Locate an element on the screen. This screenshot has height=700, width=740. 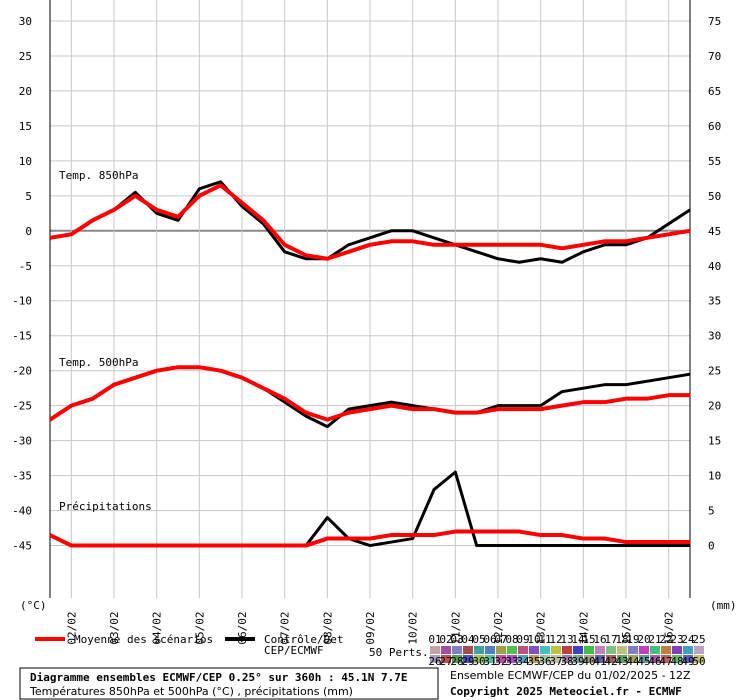
perturbation-label: 13 is located at coordinates (566, 639).